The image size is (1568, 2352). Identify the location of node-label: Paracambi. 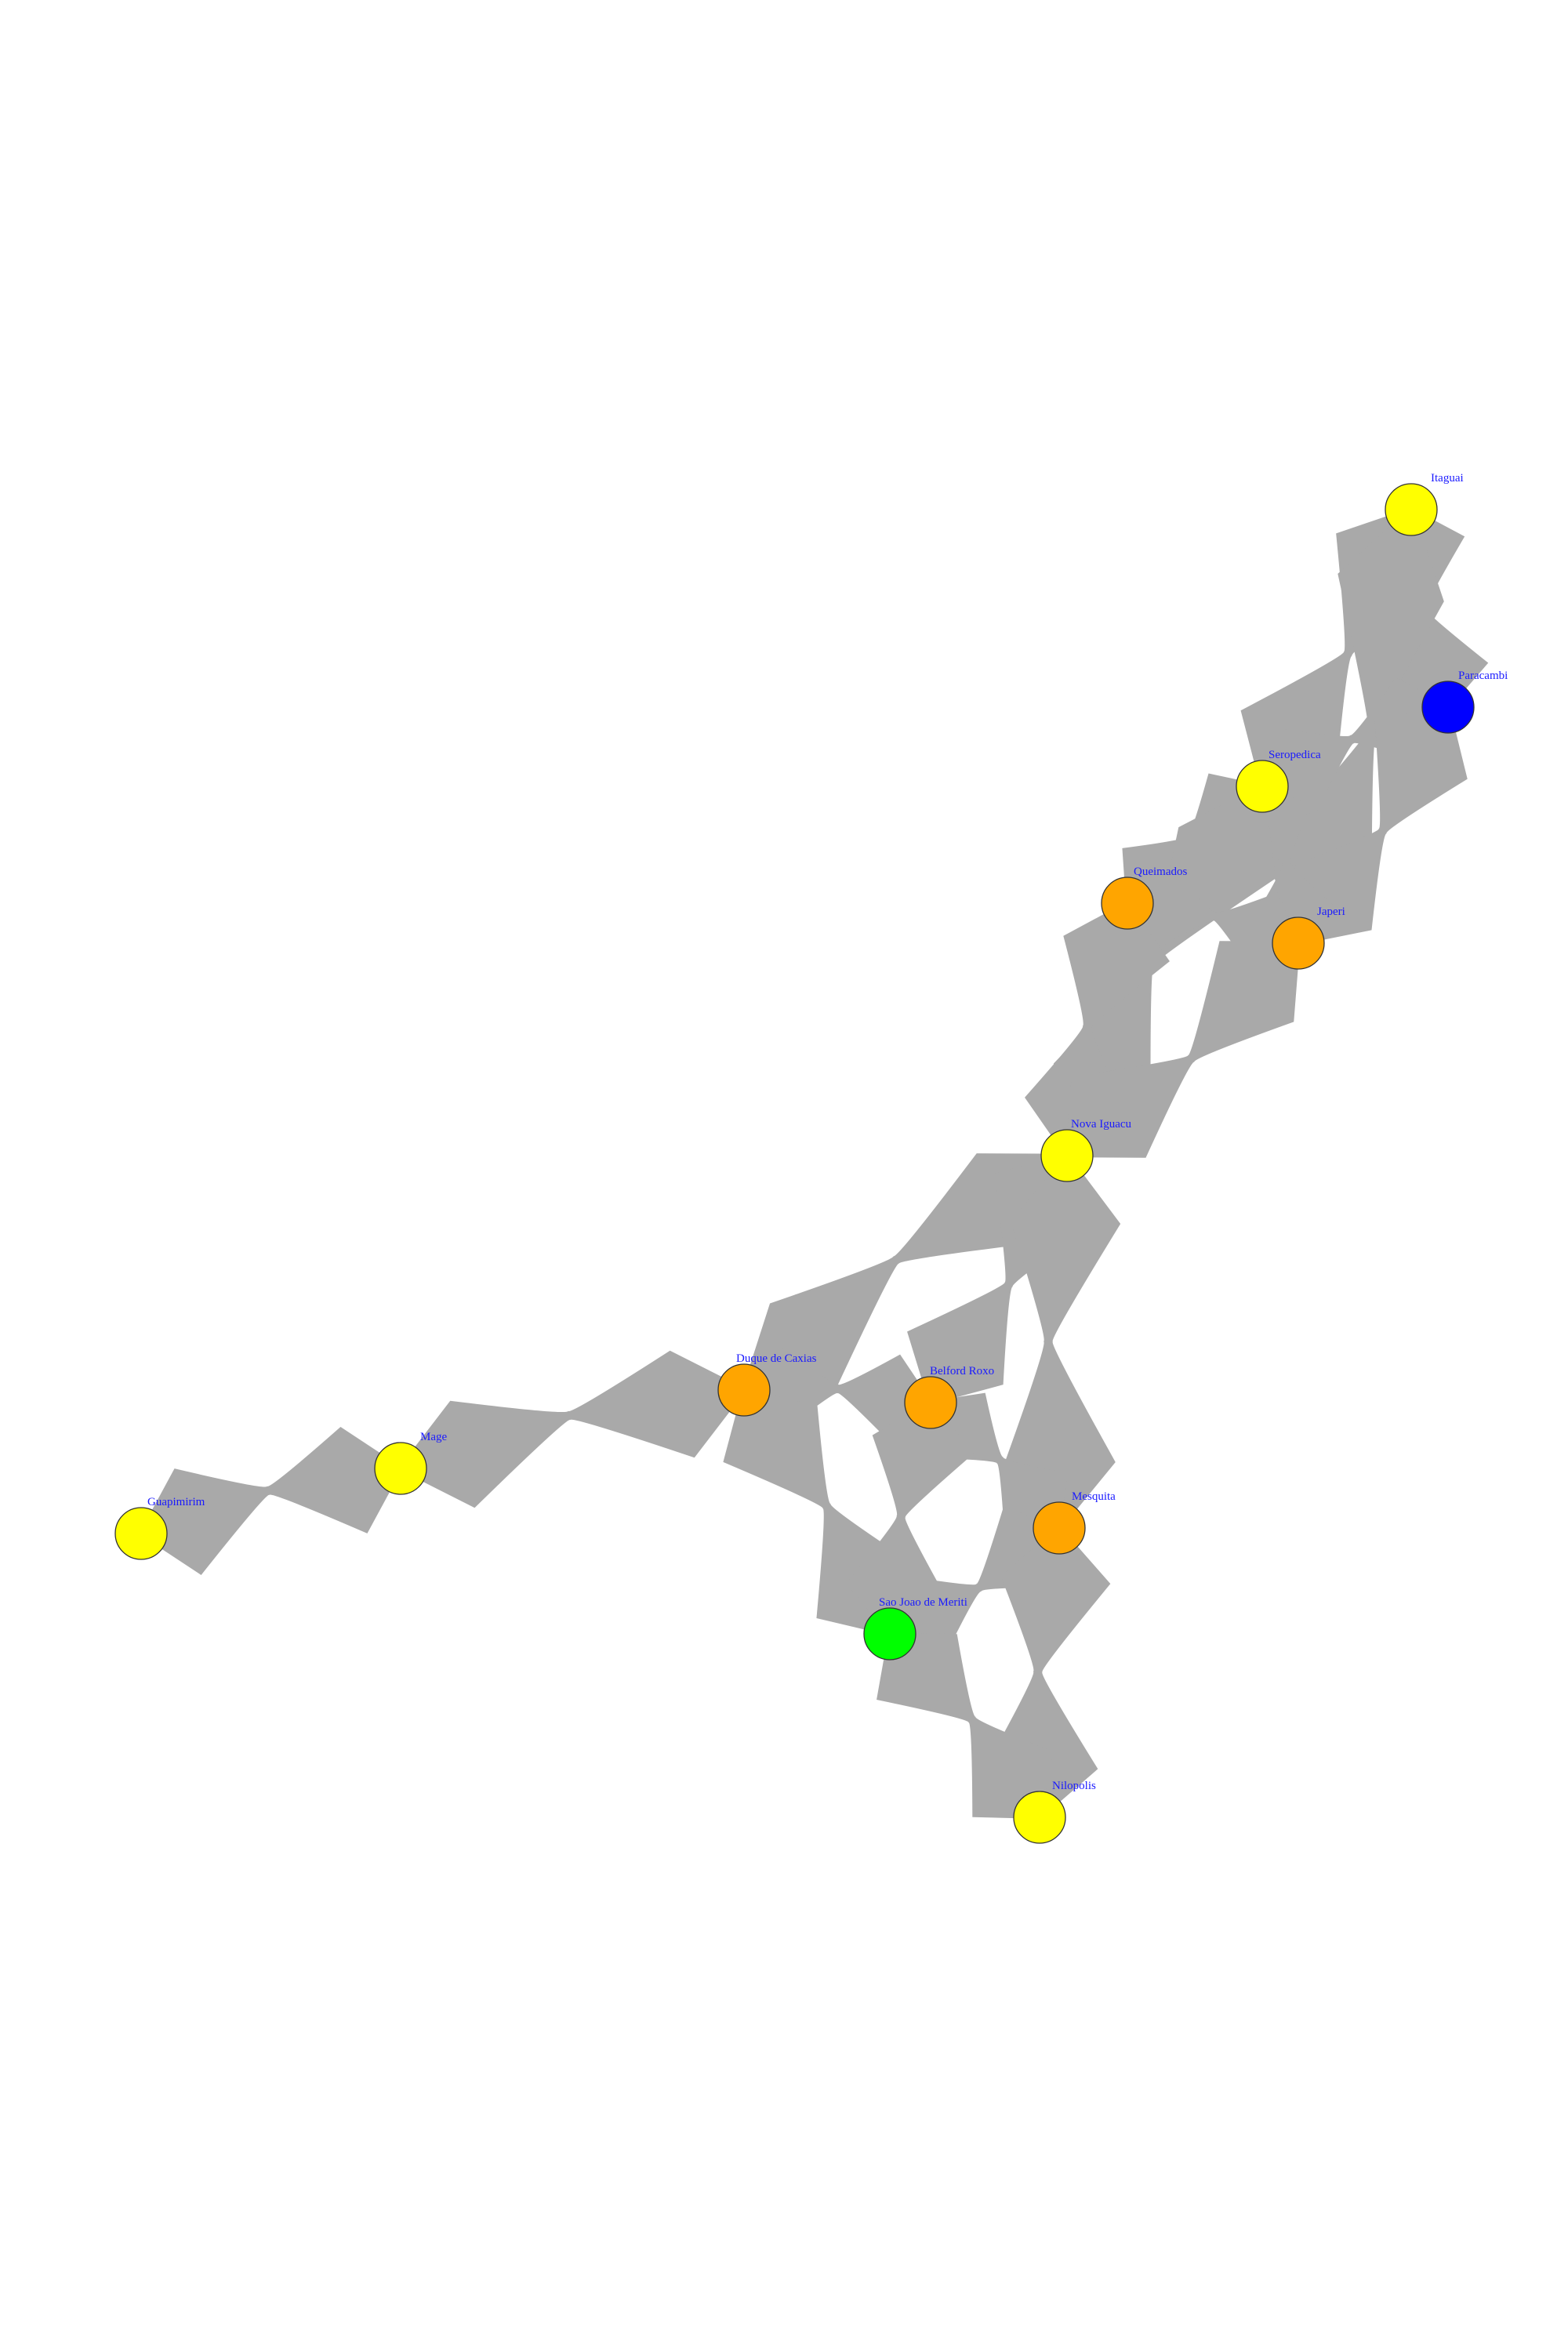
(1483, 676).